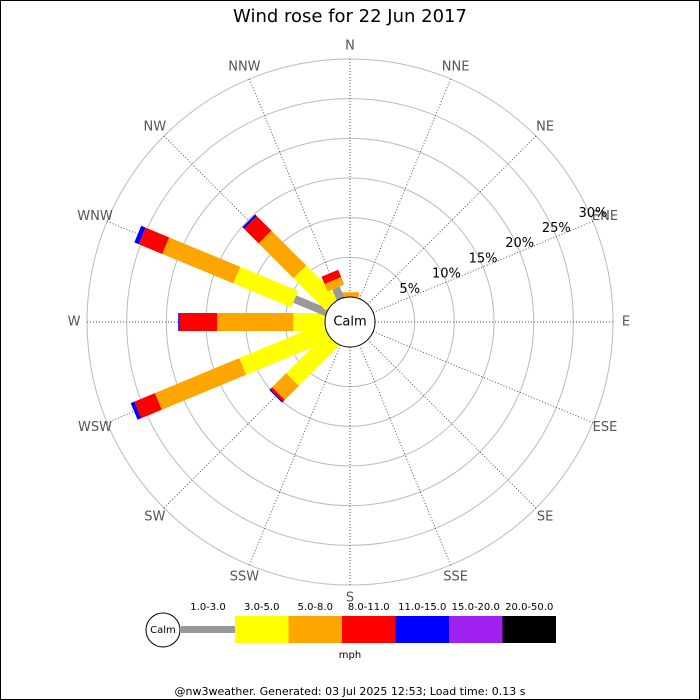 Image resolution: width=700 pixels, height=700 pixels. What do you see at coordinates (519, 243) in the screenshot?
I see `ring-label: 20%` at bounding box center [519, 243].